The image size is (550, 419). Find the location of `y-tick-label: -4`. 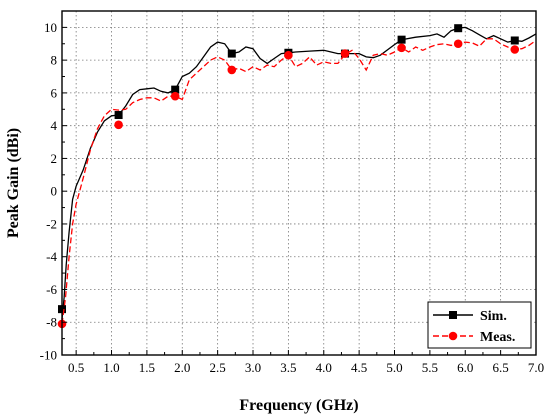

y-tick-label: -4 is located at coordinates (51, 256).